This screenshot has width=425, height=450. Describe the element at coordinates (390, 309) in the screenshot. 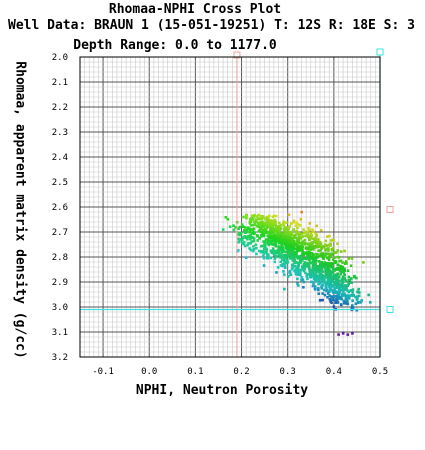

I see `cyan-handle-right` at that location.